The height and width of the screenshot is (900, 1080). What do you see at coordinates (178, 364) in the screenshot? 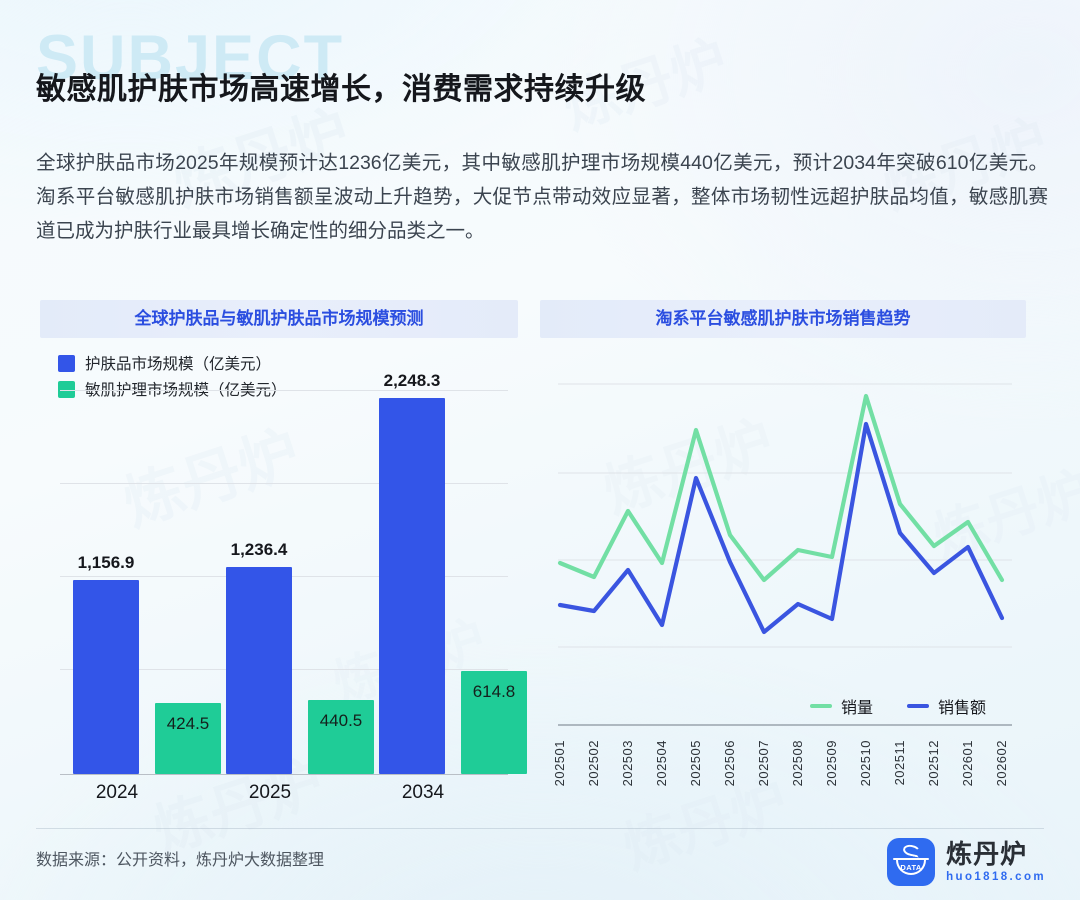
I see `legend-label-skincare: 护肤品市场规模（亿美元）` at bounding box center [178, 364].